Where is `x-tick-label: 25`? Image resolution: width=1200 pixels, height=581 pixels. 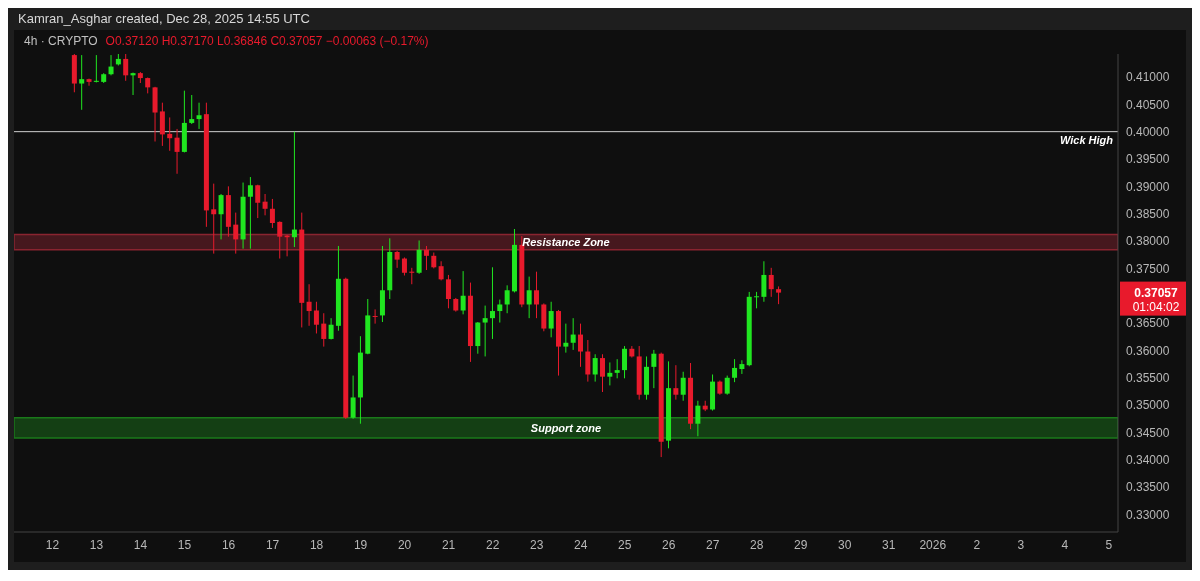
x-tick-label: 25 is located at coordinates (625, 544).